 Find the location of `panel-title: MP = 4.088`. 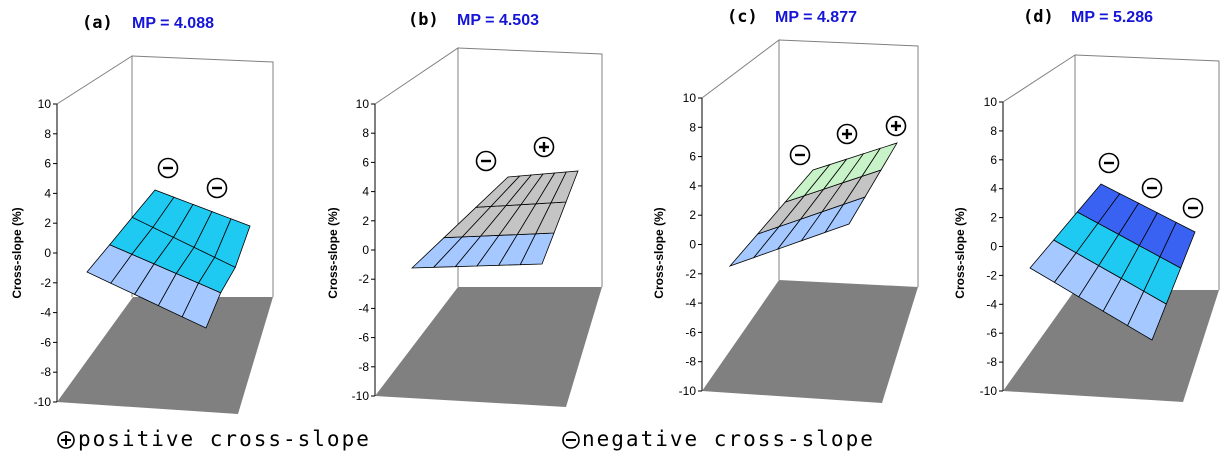

panel-title: MP = 4.088 is located at coordinates (173, 23).